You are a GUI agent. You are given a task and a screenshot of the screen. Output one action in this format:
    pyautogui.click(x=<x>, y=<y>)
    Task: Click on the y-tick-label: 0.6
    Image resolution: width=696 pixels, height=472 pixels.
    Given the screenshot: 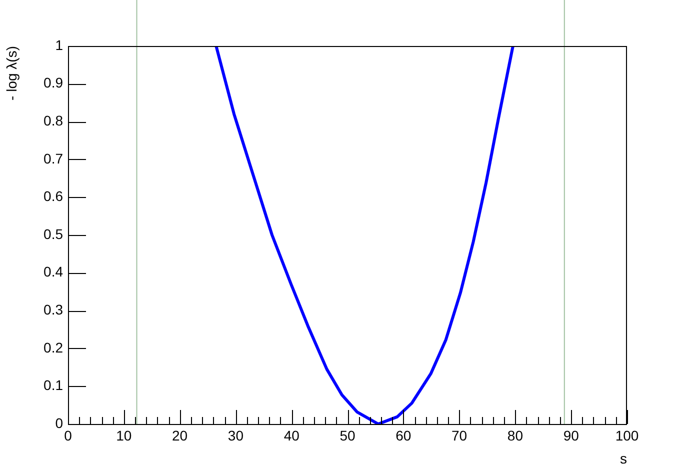 What is the action you would take?
    pyautogui.click(x=54, y=196)
    